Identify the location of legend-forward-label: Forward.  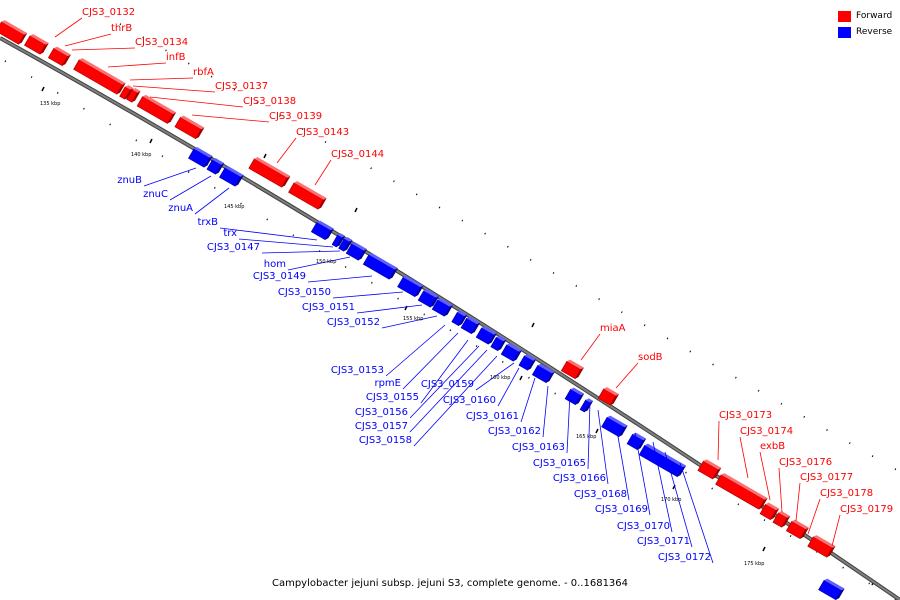
(874, 16).